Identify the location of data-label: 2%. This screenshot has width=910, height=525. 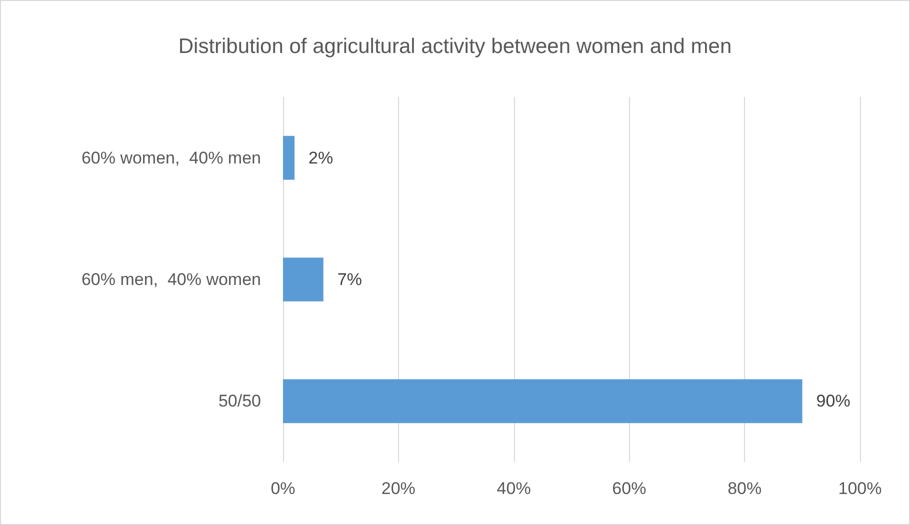
(321, 158).